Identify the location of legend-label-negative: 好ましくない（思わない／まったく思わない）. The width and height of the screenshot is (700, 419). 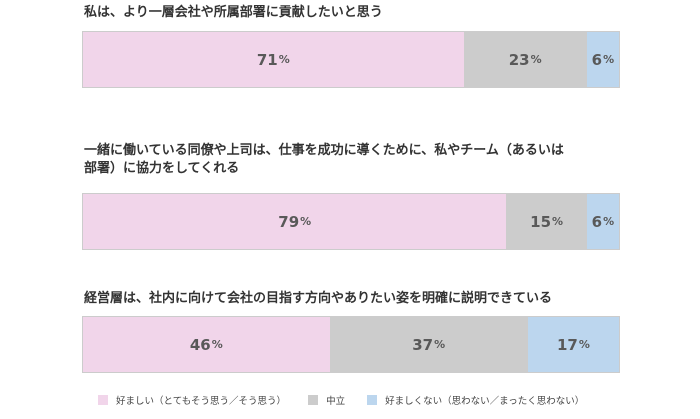
(485, 401).